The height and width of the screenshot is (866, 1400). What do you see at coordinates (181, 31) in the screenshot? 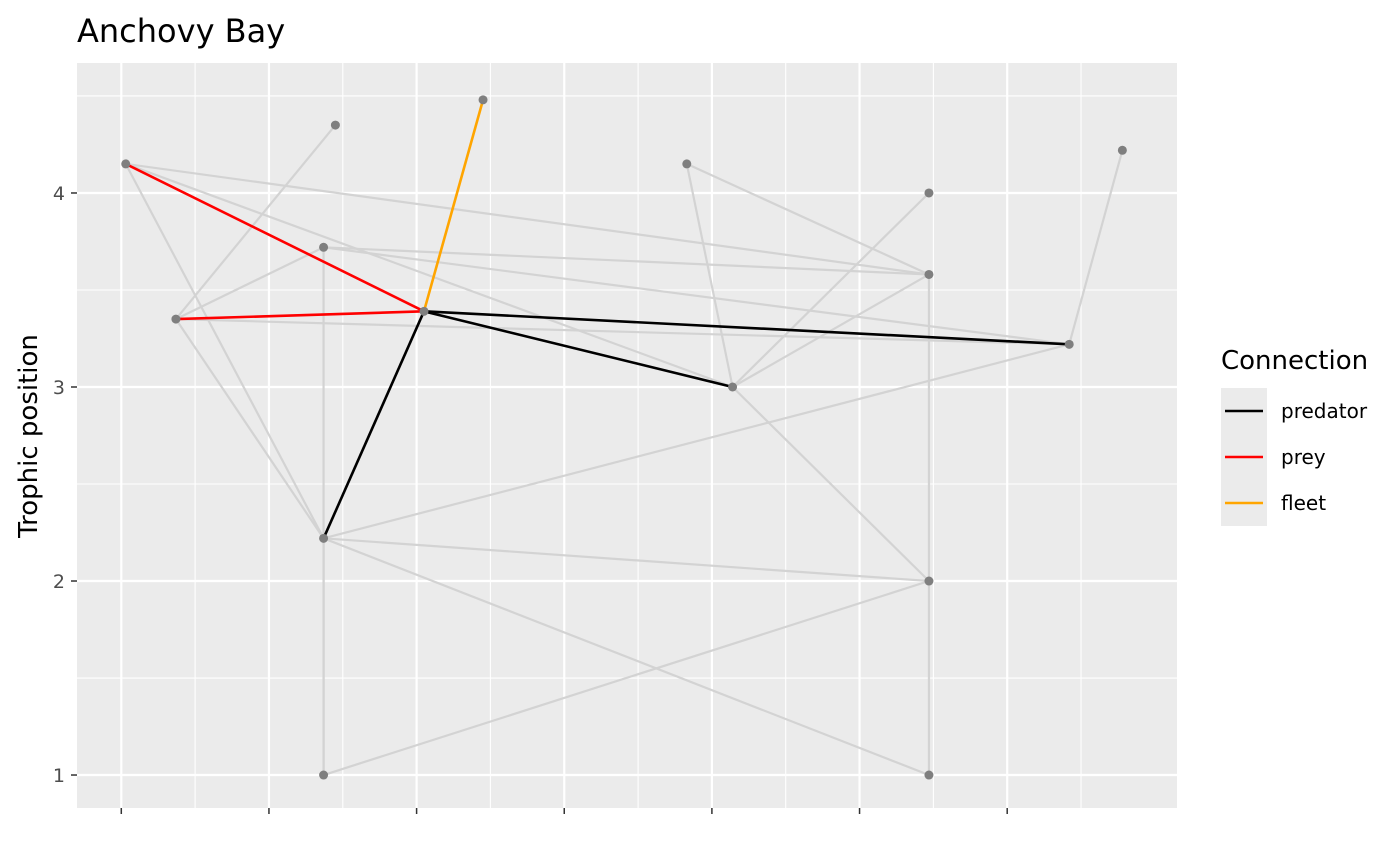
I see `chart-title: Anchovy Bay` at bounding box center [181, 31].